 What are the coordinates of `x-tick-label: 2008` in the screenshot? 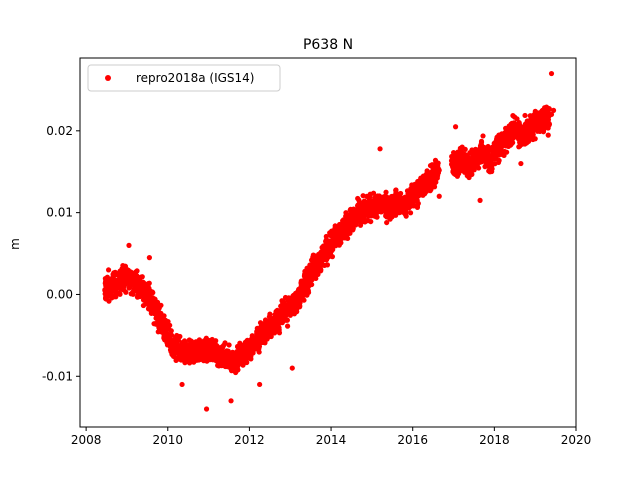 It's located at (86, 440).